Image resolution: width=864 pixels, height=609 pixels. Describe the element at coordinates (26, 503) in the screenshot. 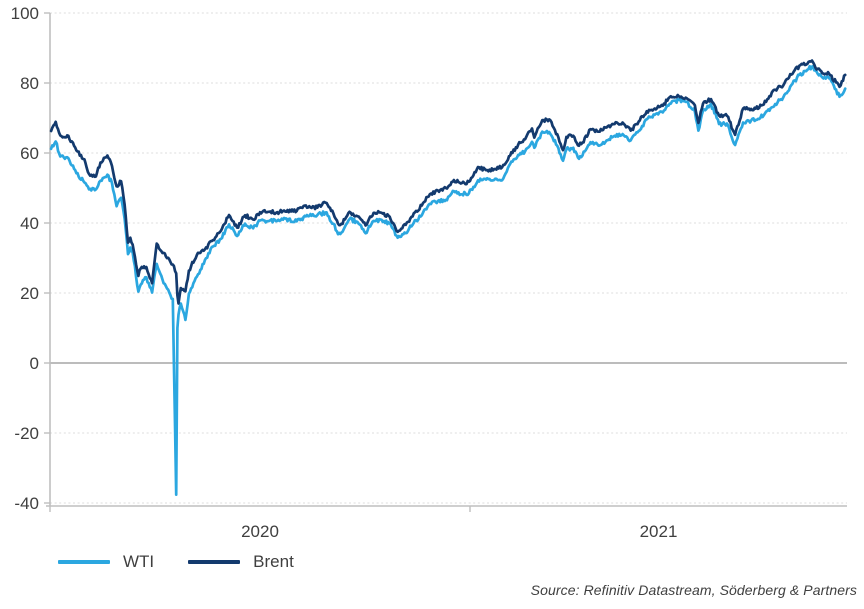

I see `y-axis-label--40: -40` at that location.